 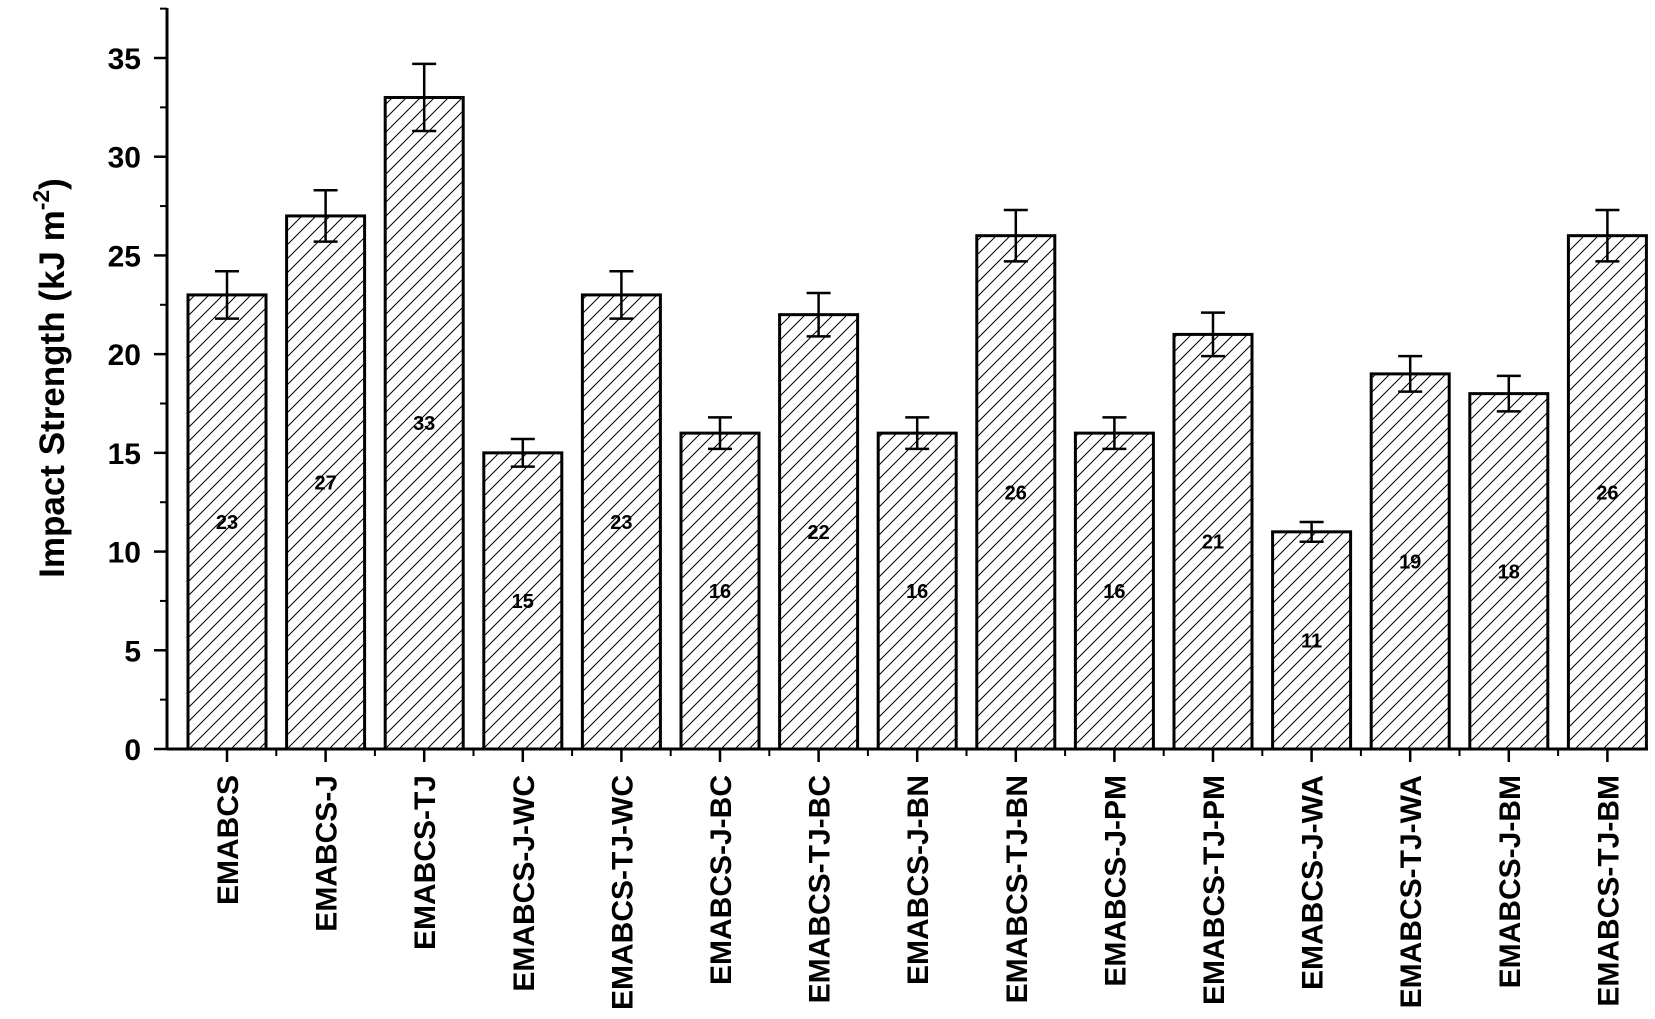 What do you see at coordinates (124, 59) in the screenshot?
I see `y-tick-label: 35` at bounding box center [124, 59].